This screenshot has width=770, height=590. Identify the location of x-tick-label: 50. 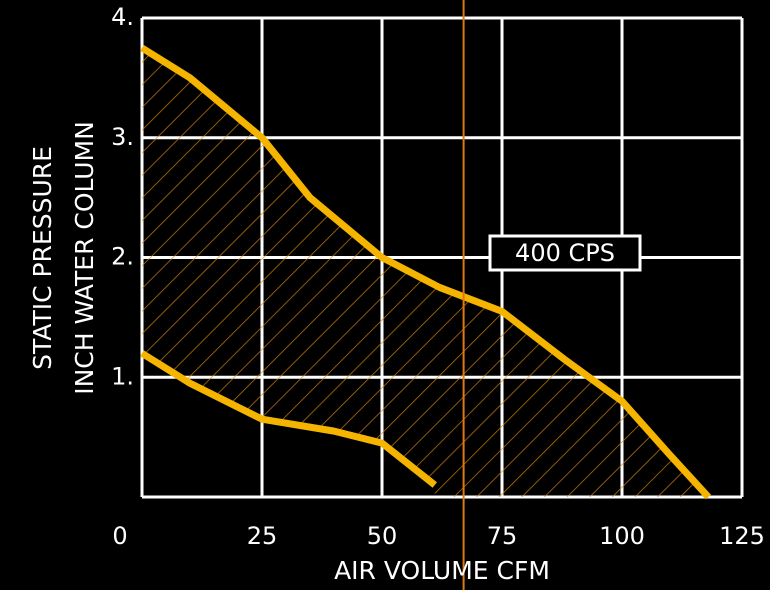
(382, 536).